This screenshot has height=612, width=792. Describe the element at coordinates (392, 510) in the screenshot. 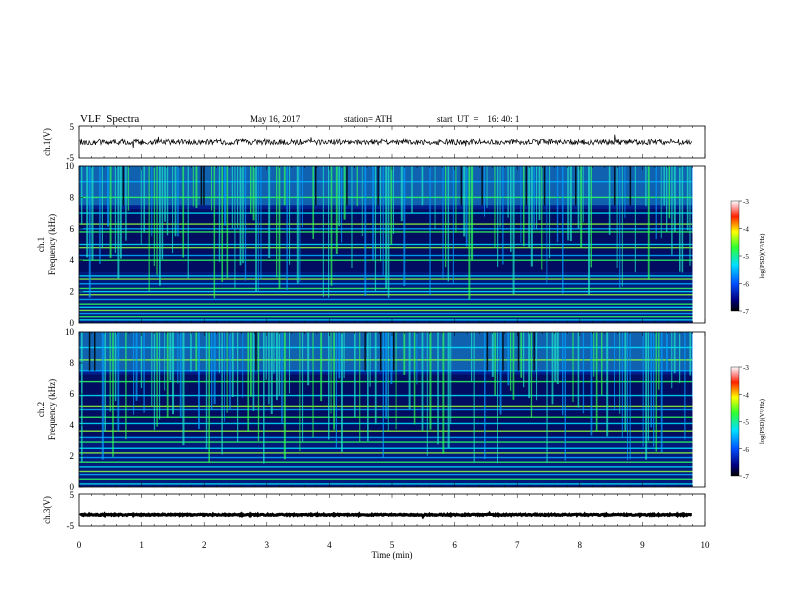

I see `ch3-frame` at that location.